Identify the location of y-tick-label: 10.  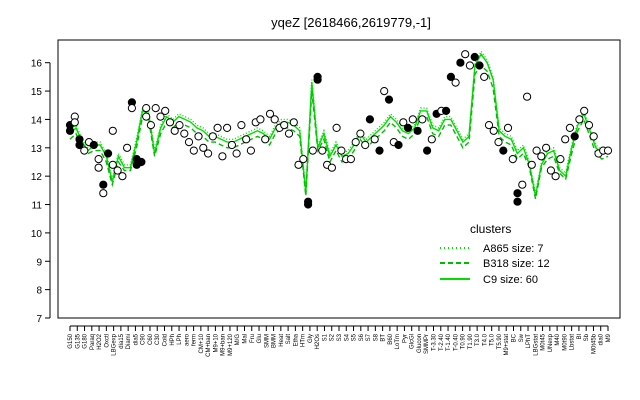
(37, 234).